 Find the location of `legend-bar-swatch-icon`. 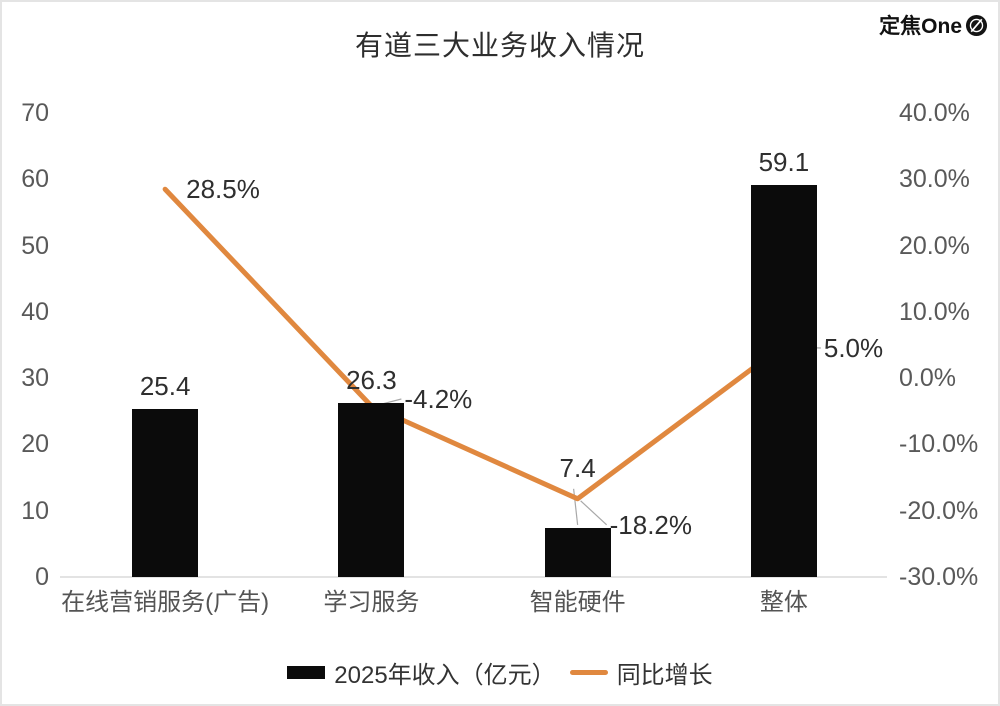

legend-bar-swatch-icon is located at coordinates (306, 672).